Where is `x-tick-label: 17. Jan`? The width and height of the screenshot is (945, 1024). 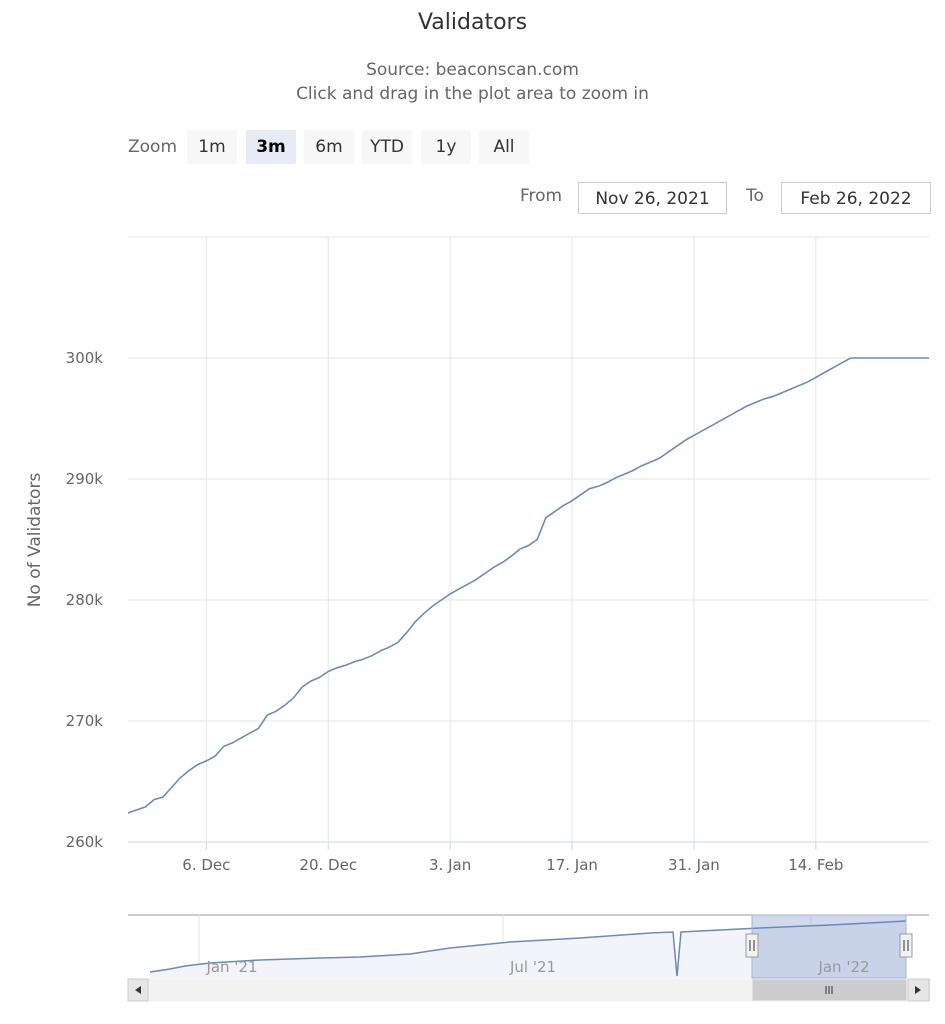
x-tick-label: 17. Jan is located at coordinates (572, 865).